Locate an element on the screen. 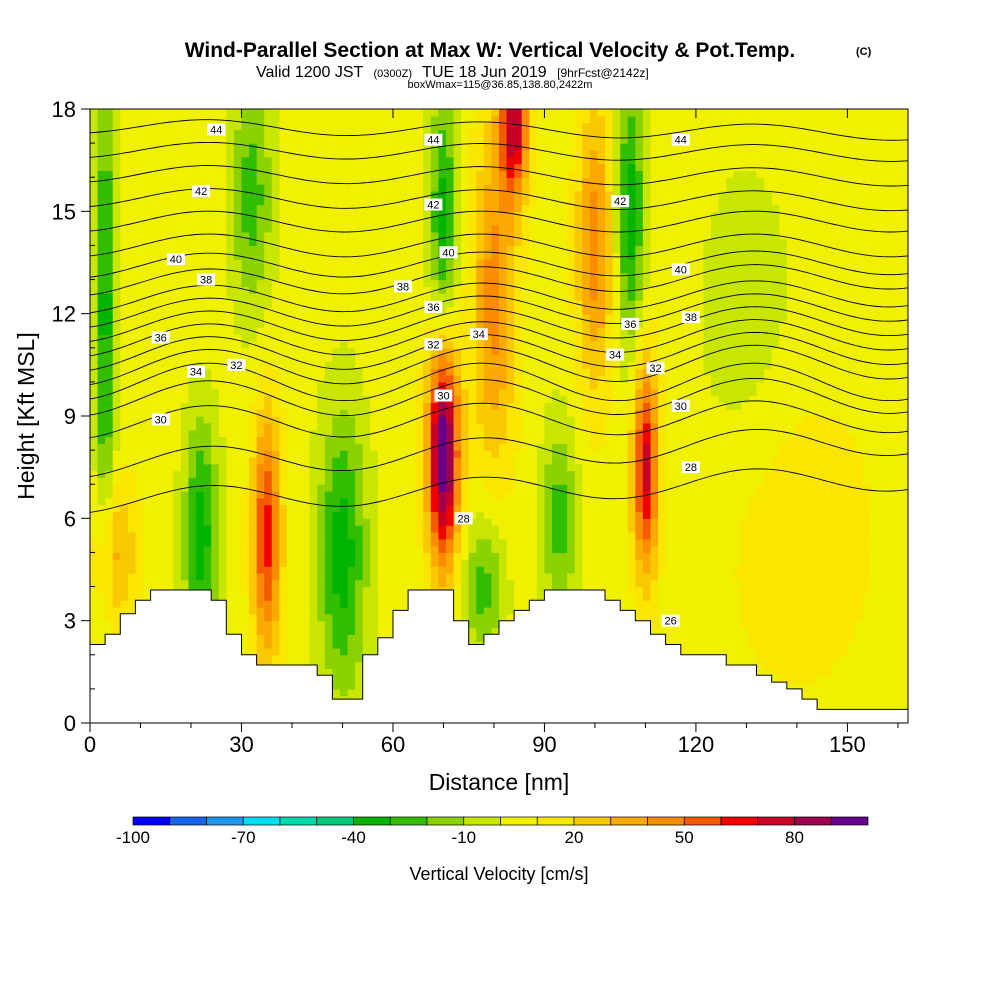  subtitle-date: TUE 18 Jun 2019 is located at coordinates (484, 72).